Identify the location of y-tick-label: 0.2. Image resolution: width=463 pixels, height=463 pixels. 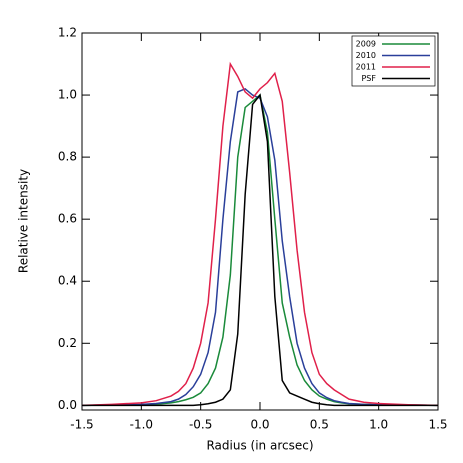
(67, 343).